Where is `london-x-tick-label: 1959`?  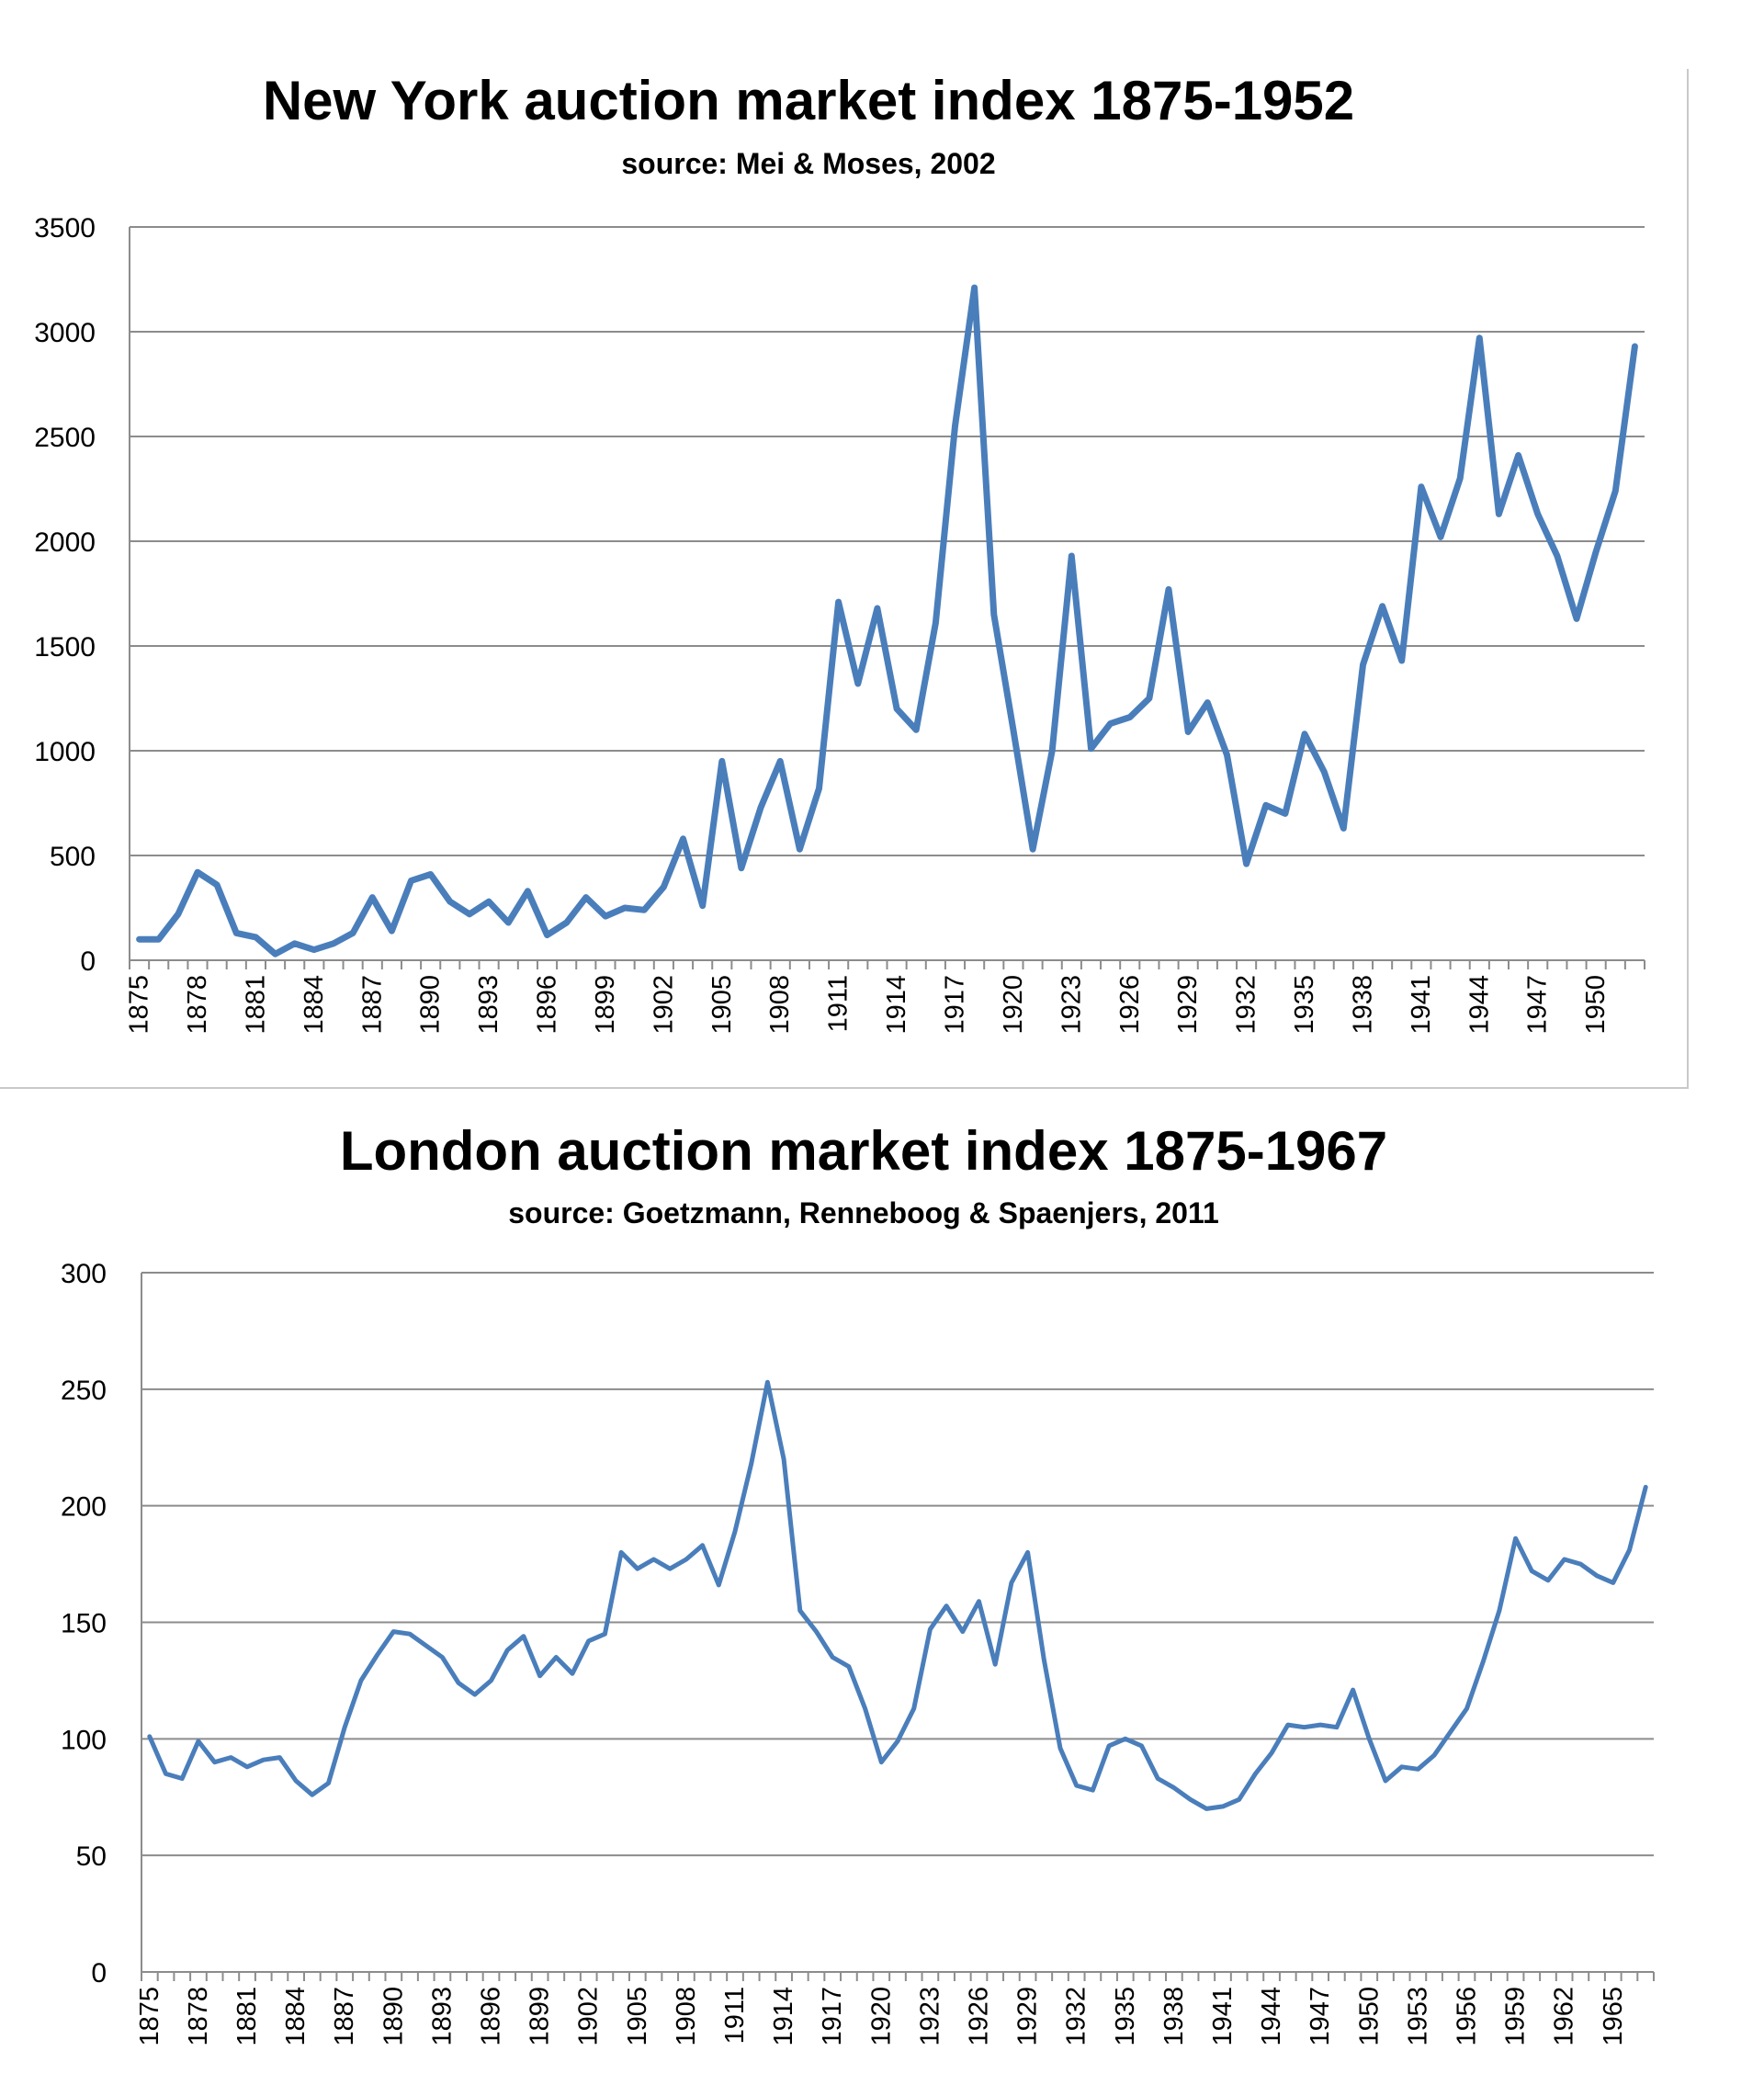 london-x-tick-label: 1959 is located at coordinates (1516, 2016).